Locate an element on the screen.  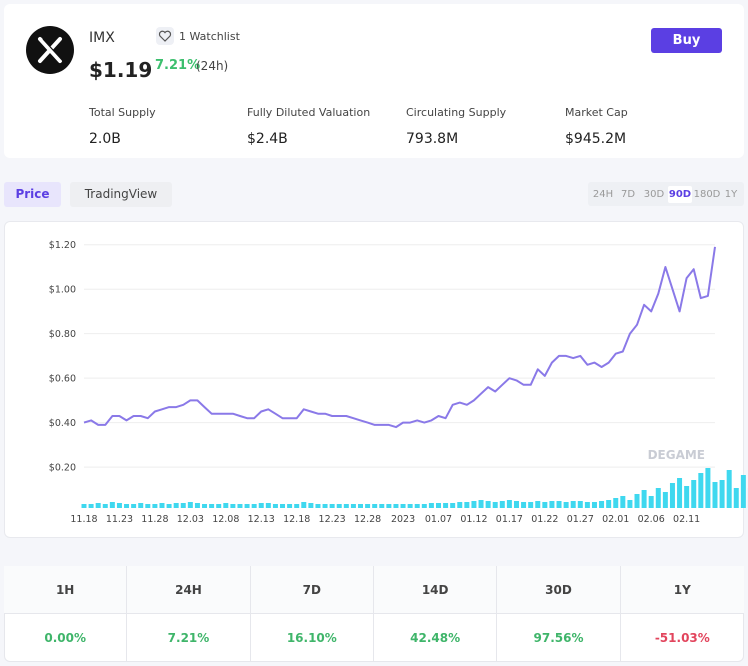
stat-value: $945.2M is located at coordinates (596, 139).